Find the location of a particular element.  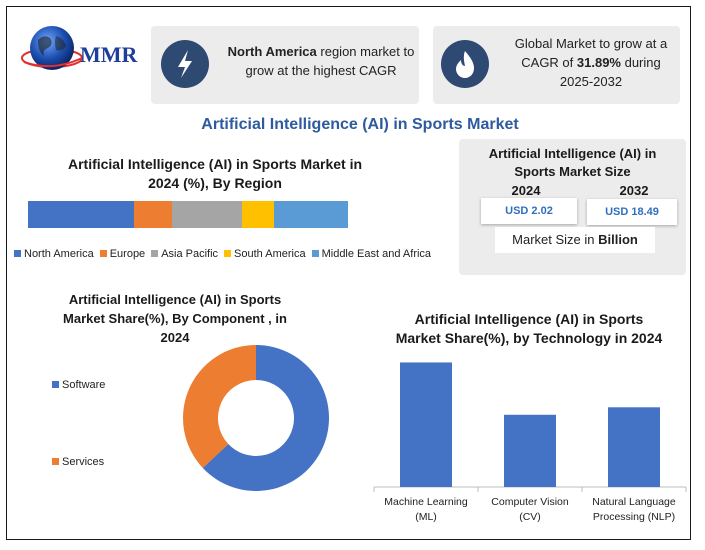

legend-swatch-services is located at coordinates (55, 461).